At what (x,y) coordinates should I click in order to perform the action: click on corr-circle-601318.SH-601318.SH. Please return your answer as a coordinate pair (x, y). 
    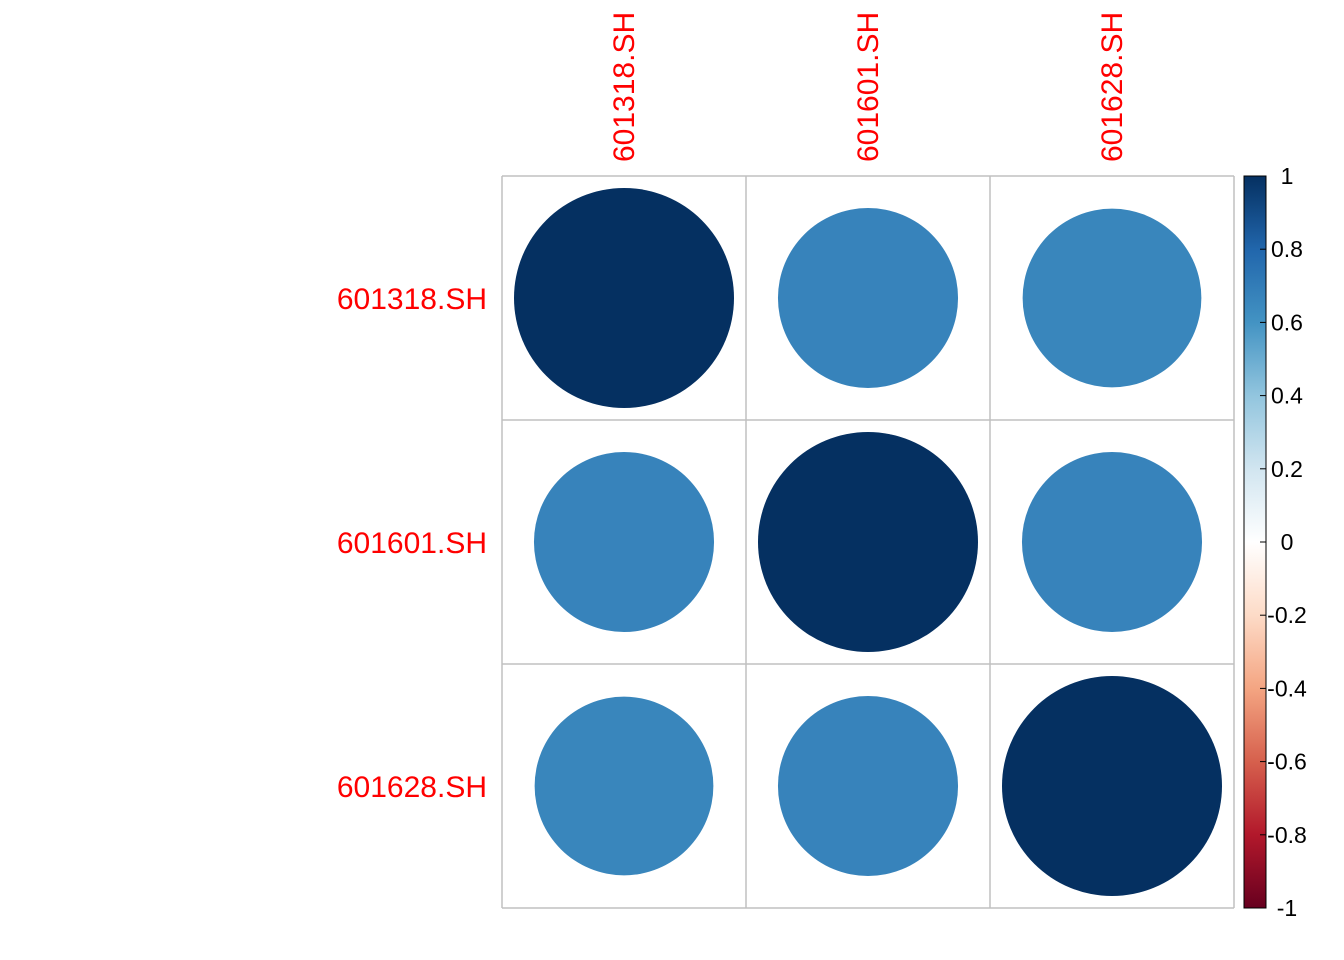
    Looking at the image, I should click on (624, 298).